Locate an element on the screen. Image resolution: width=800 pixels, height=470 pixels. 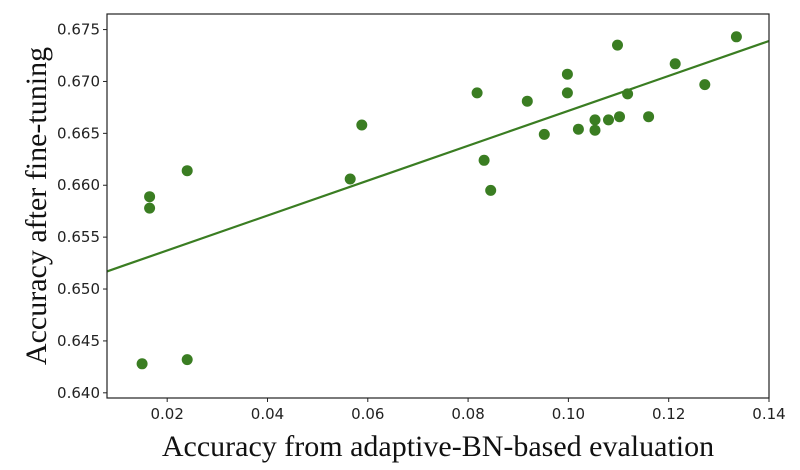
y-tick-label-1: 0.645 is located at coordinates (78, 341).